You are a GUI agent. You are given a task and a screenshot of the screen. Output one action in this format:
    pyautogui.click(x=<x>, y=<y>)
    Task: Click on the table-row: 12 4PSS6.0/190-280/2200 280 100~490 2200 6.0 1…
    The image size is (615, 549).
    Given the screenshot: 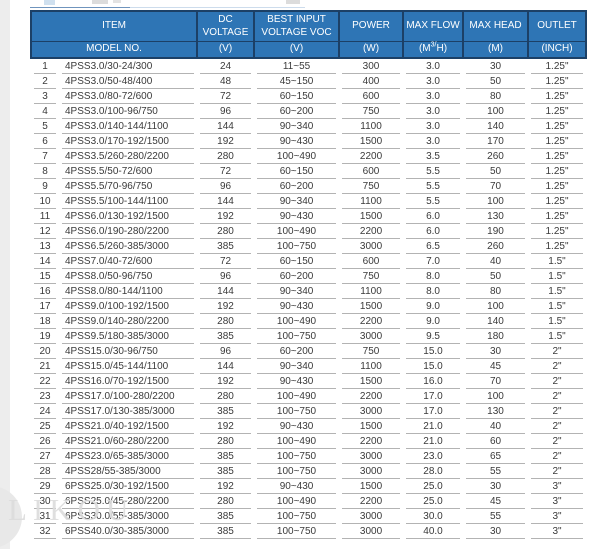 What is the action you would take?
    pyautogui.click(x=308, y=231)
    